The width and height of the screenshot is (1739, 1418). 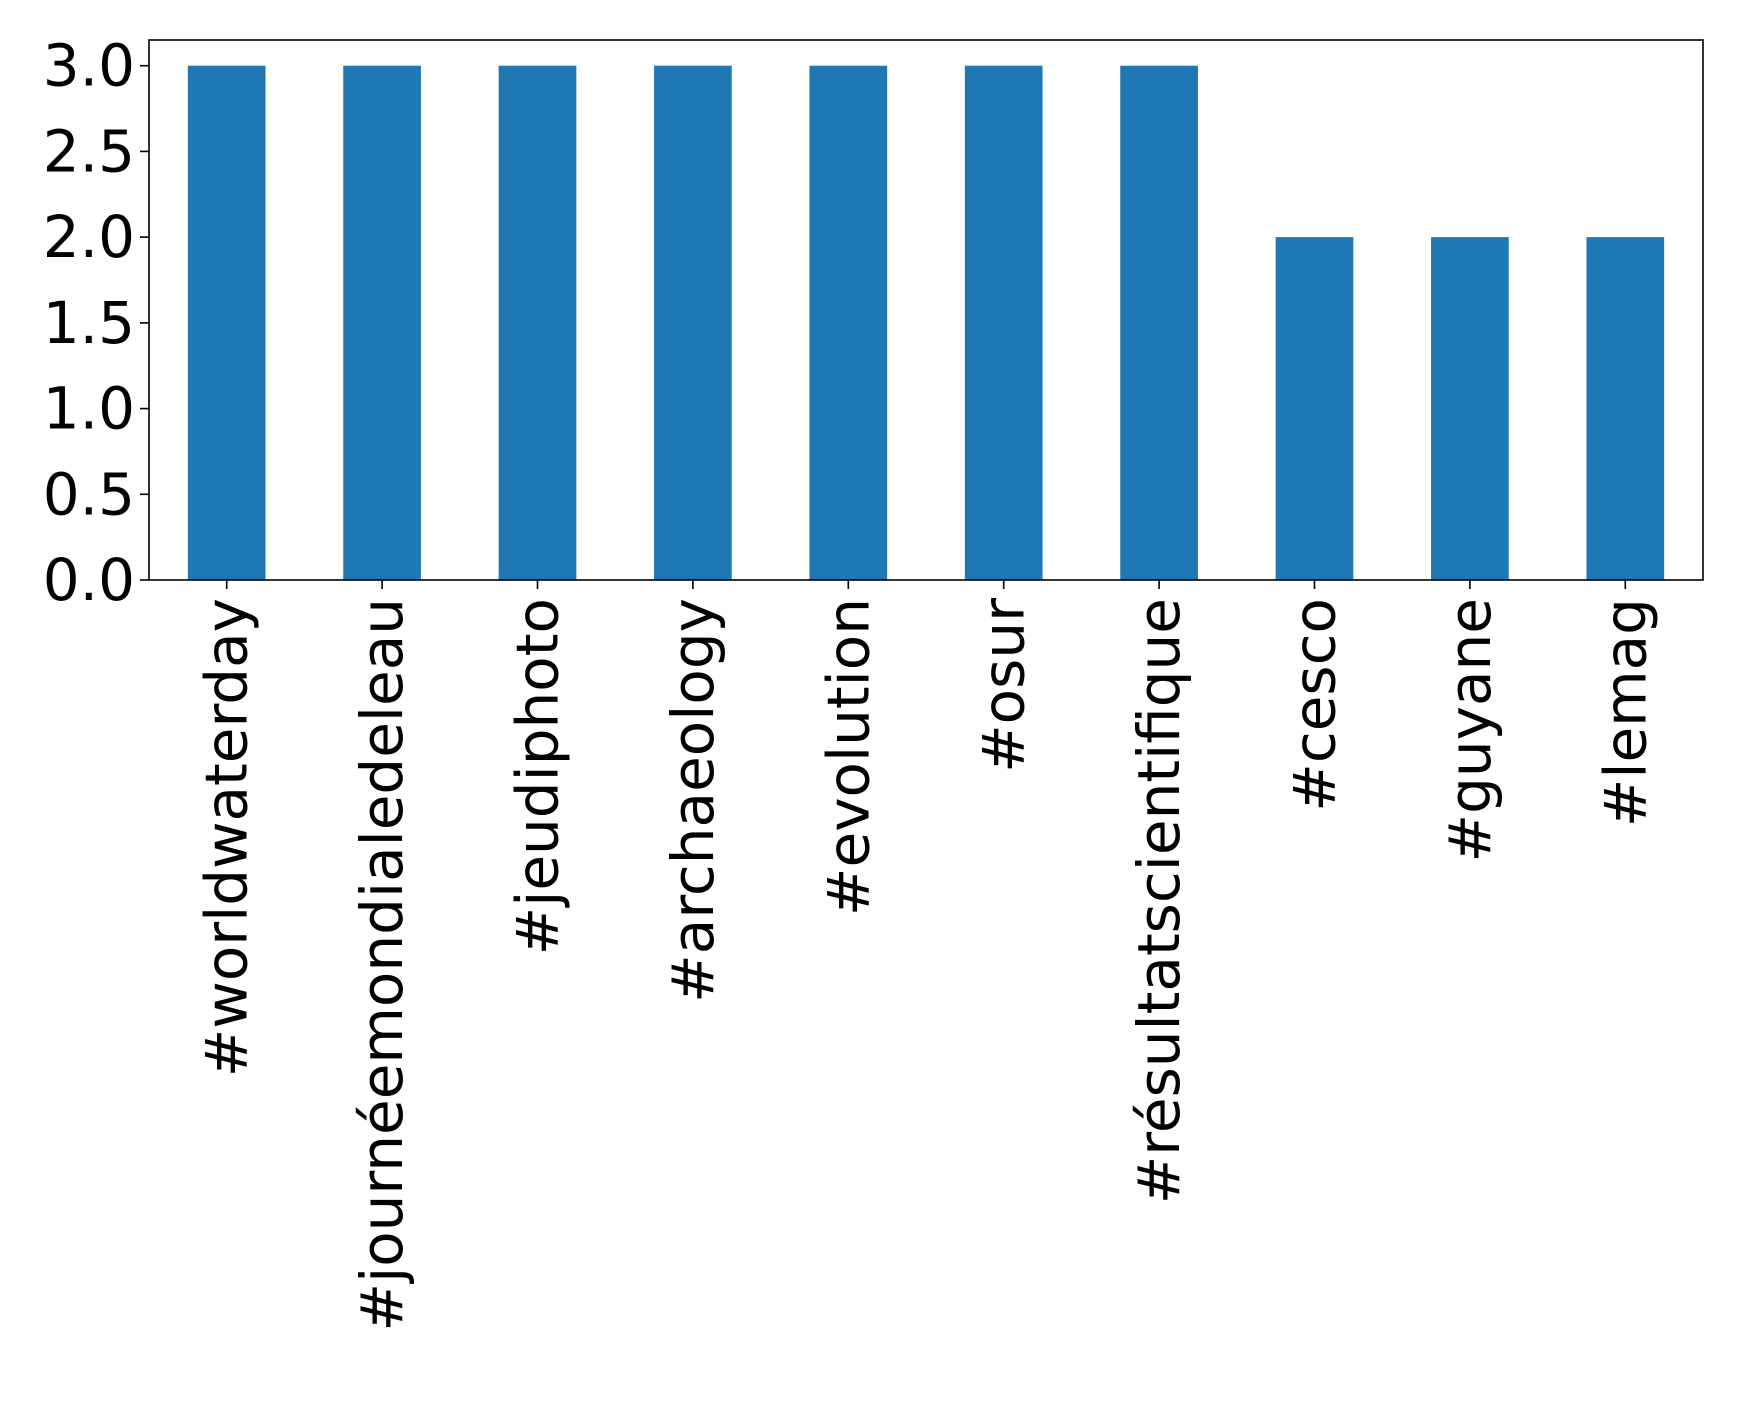 What do you see at coordinates (1625, 712) in the screenshot?
I see `x-tick-label: #lemag` at bounding box center [1625, 712].